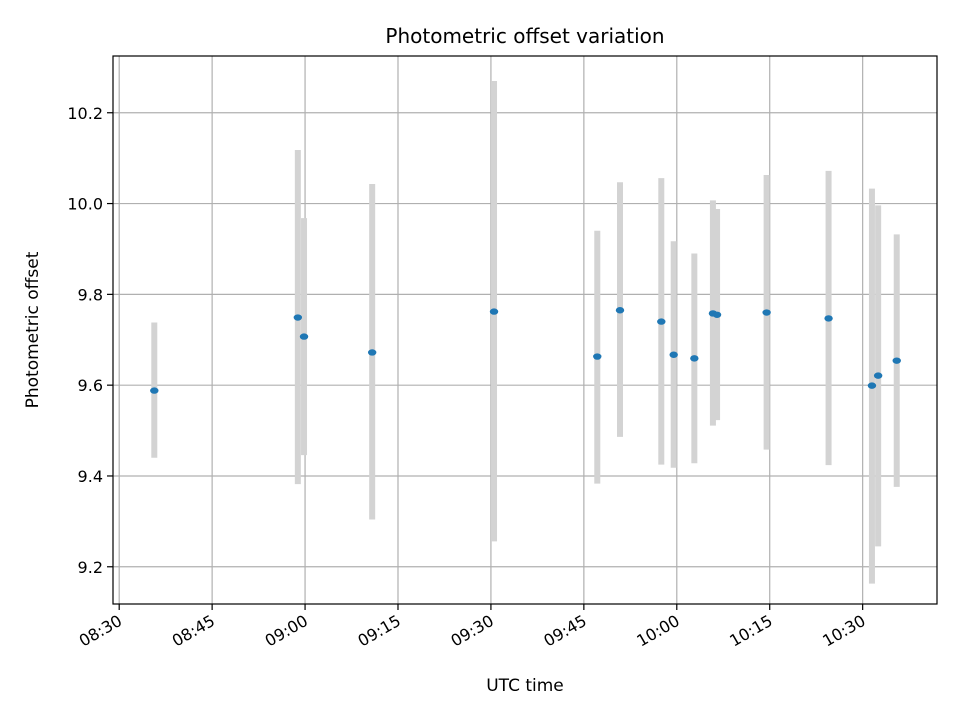  What do you see at coordinates (524, 36) in the screenshot?
I see `chart-title: Photometric offset variation` at bounding box center [524, 36].